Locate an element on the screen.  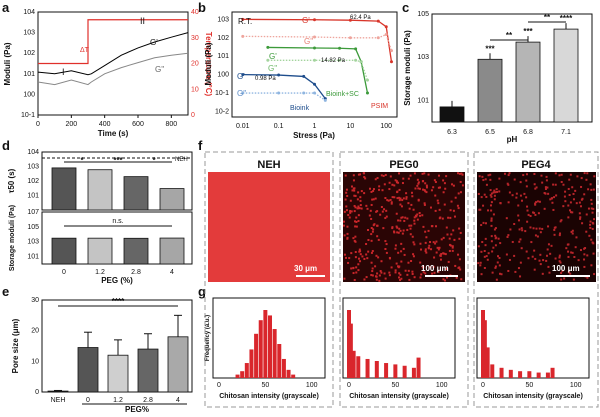
chart-g-bar-PEG4 is located at coordinates (547, 375).